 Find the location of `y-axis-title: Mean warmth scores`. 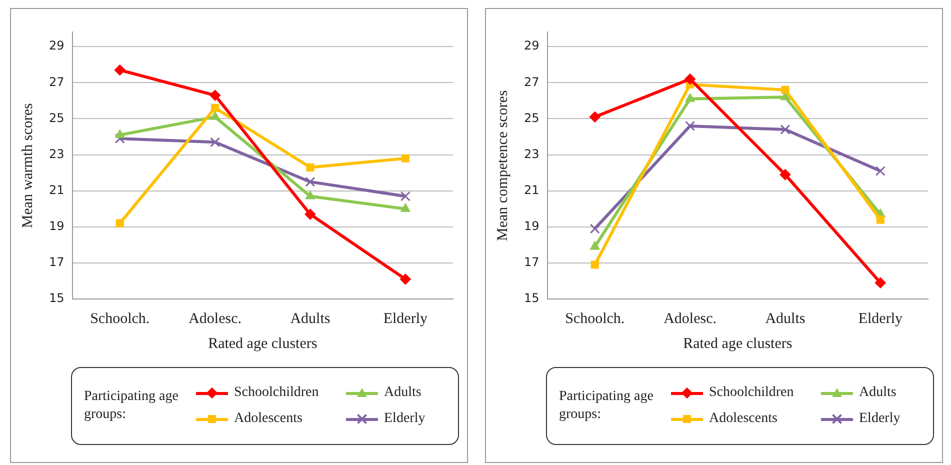

y-axis-title: Mean warmth scores is located at coordinates (28, 165).